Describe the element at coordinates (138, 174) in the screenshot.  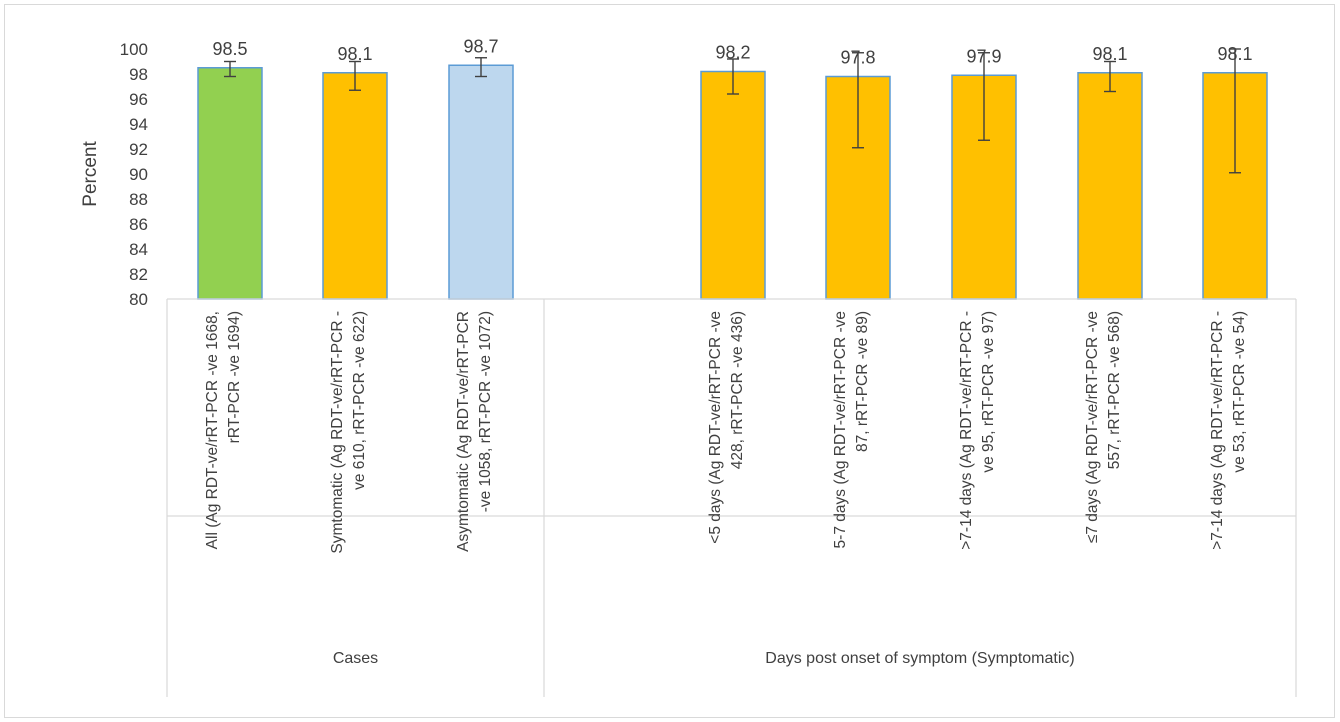
I see `y-tick-label: 90` at that location.